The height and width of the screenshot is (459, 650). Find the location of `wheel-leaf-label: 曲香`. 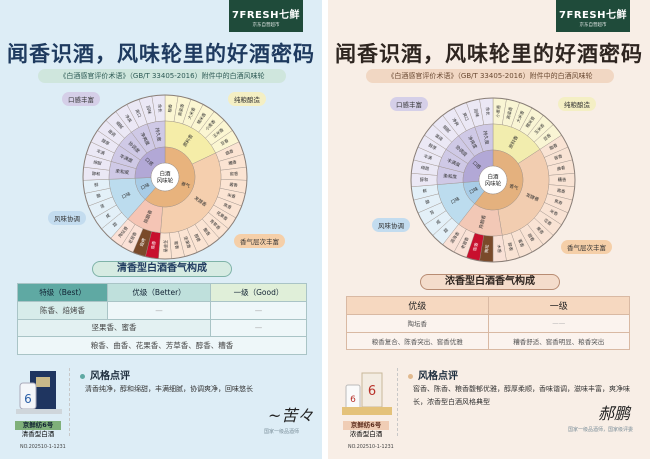

wheel-leaf-label: 曲香 is located at coordinates (229, 152).